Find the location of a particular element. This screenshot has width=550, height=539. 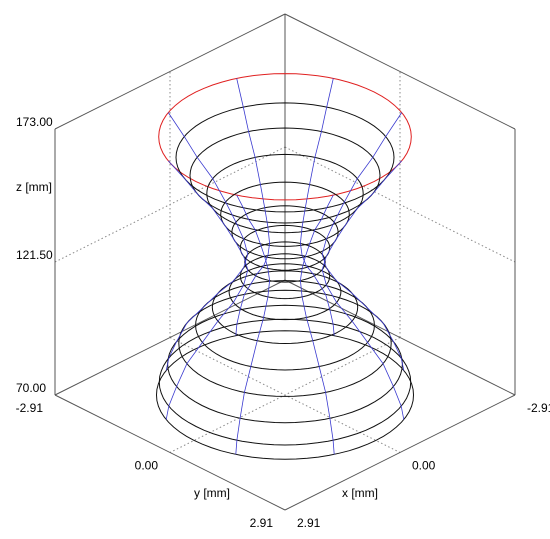

z-tick-label: 173.00 is located at coordinates (34, 122).